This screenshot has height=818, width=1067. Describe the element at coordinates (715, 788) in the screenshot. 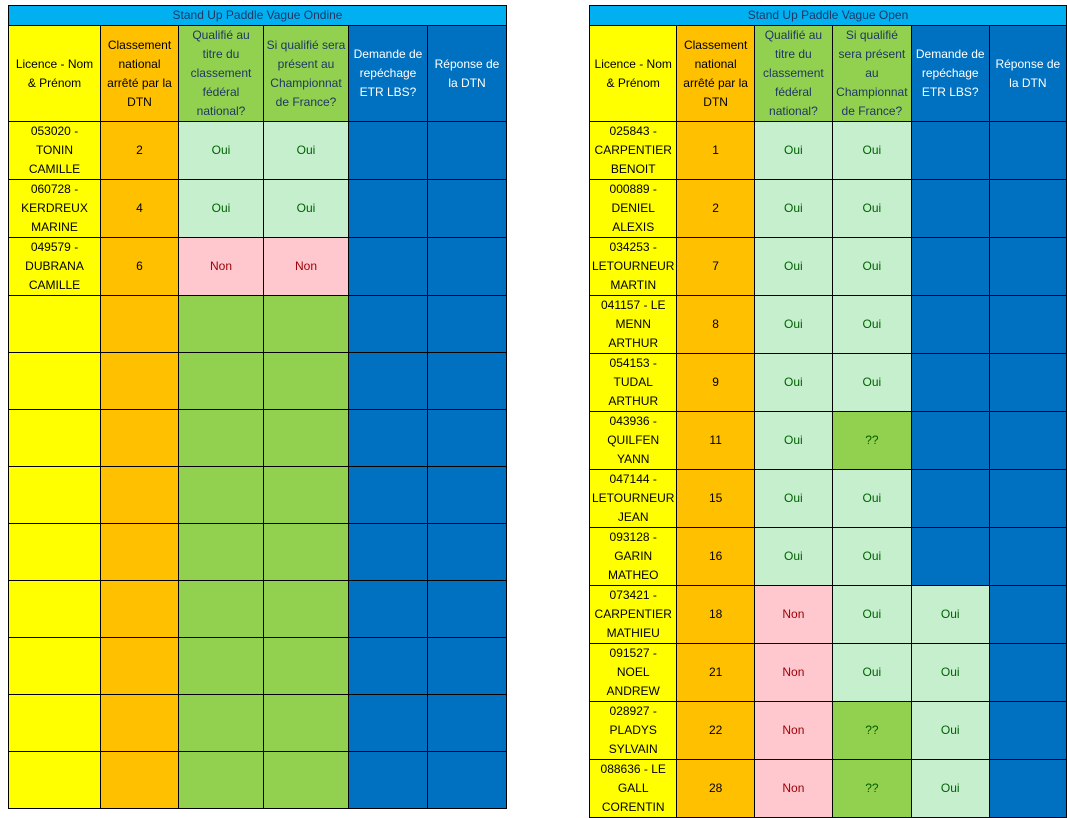

I see `cell-classement: 28` at that location.